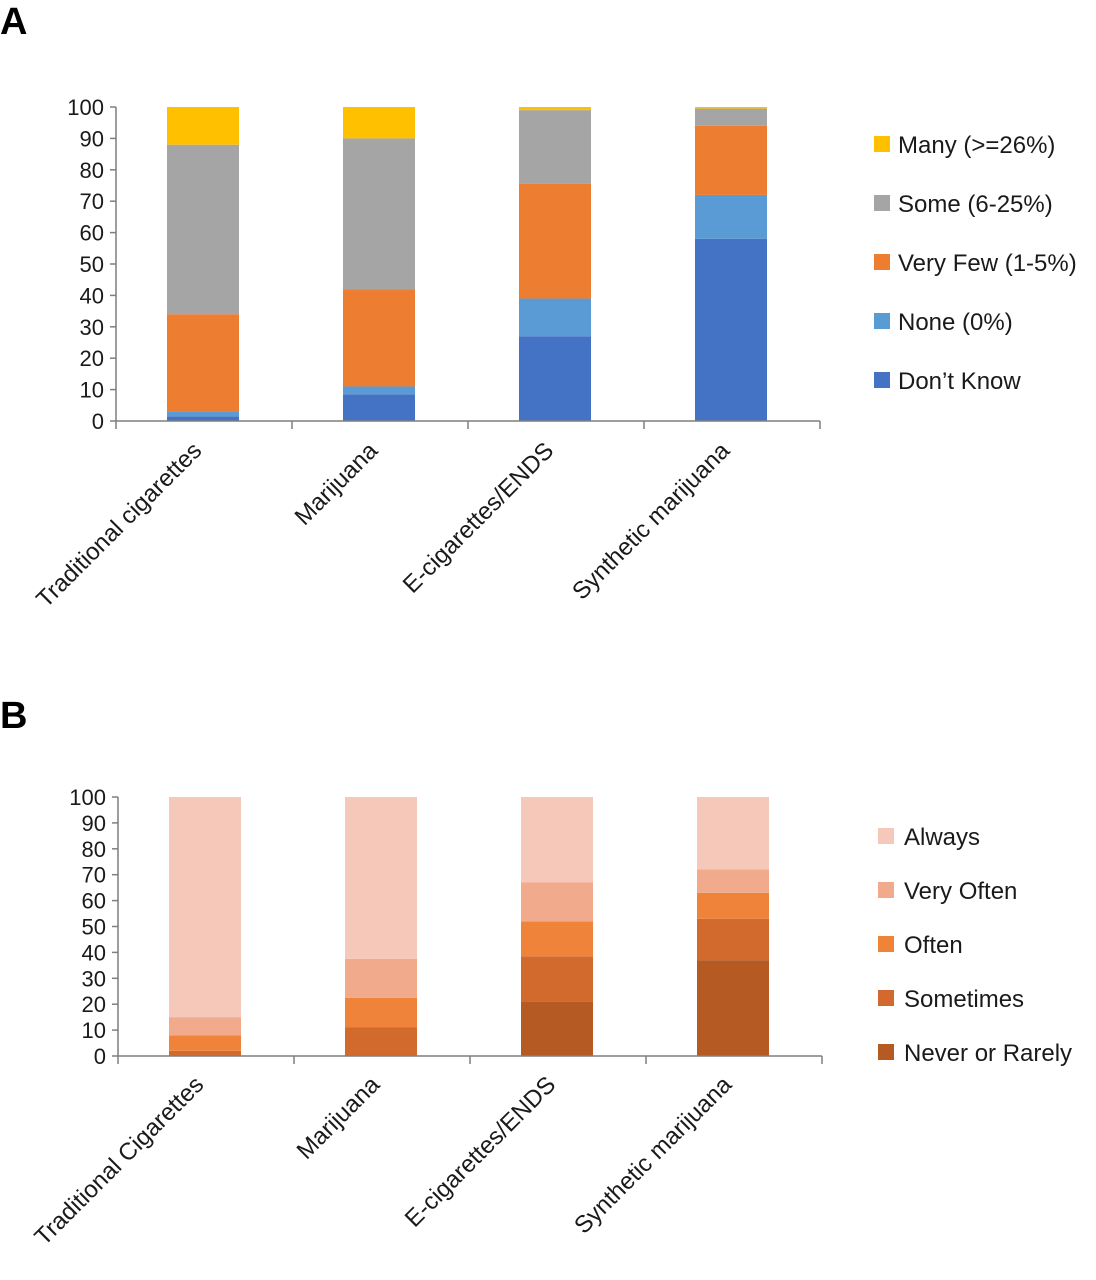  What do you see at coordinates (933, 945) in the screenshot?
I see `legend-label: Often` at bounding box center [933, 945].